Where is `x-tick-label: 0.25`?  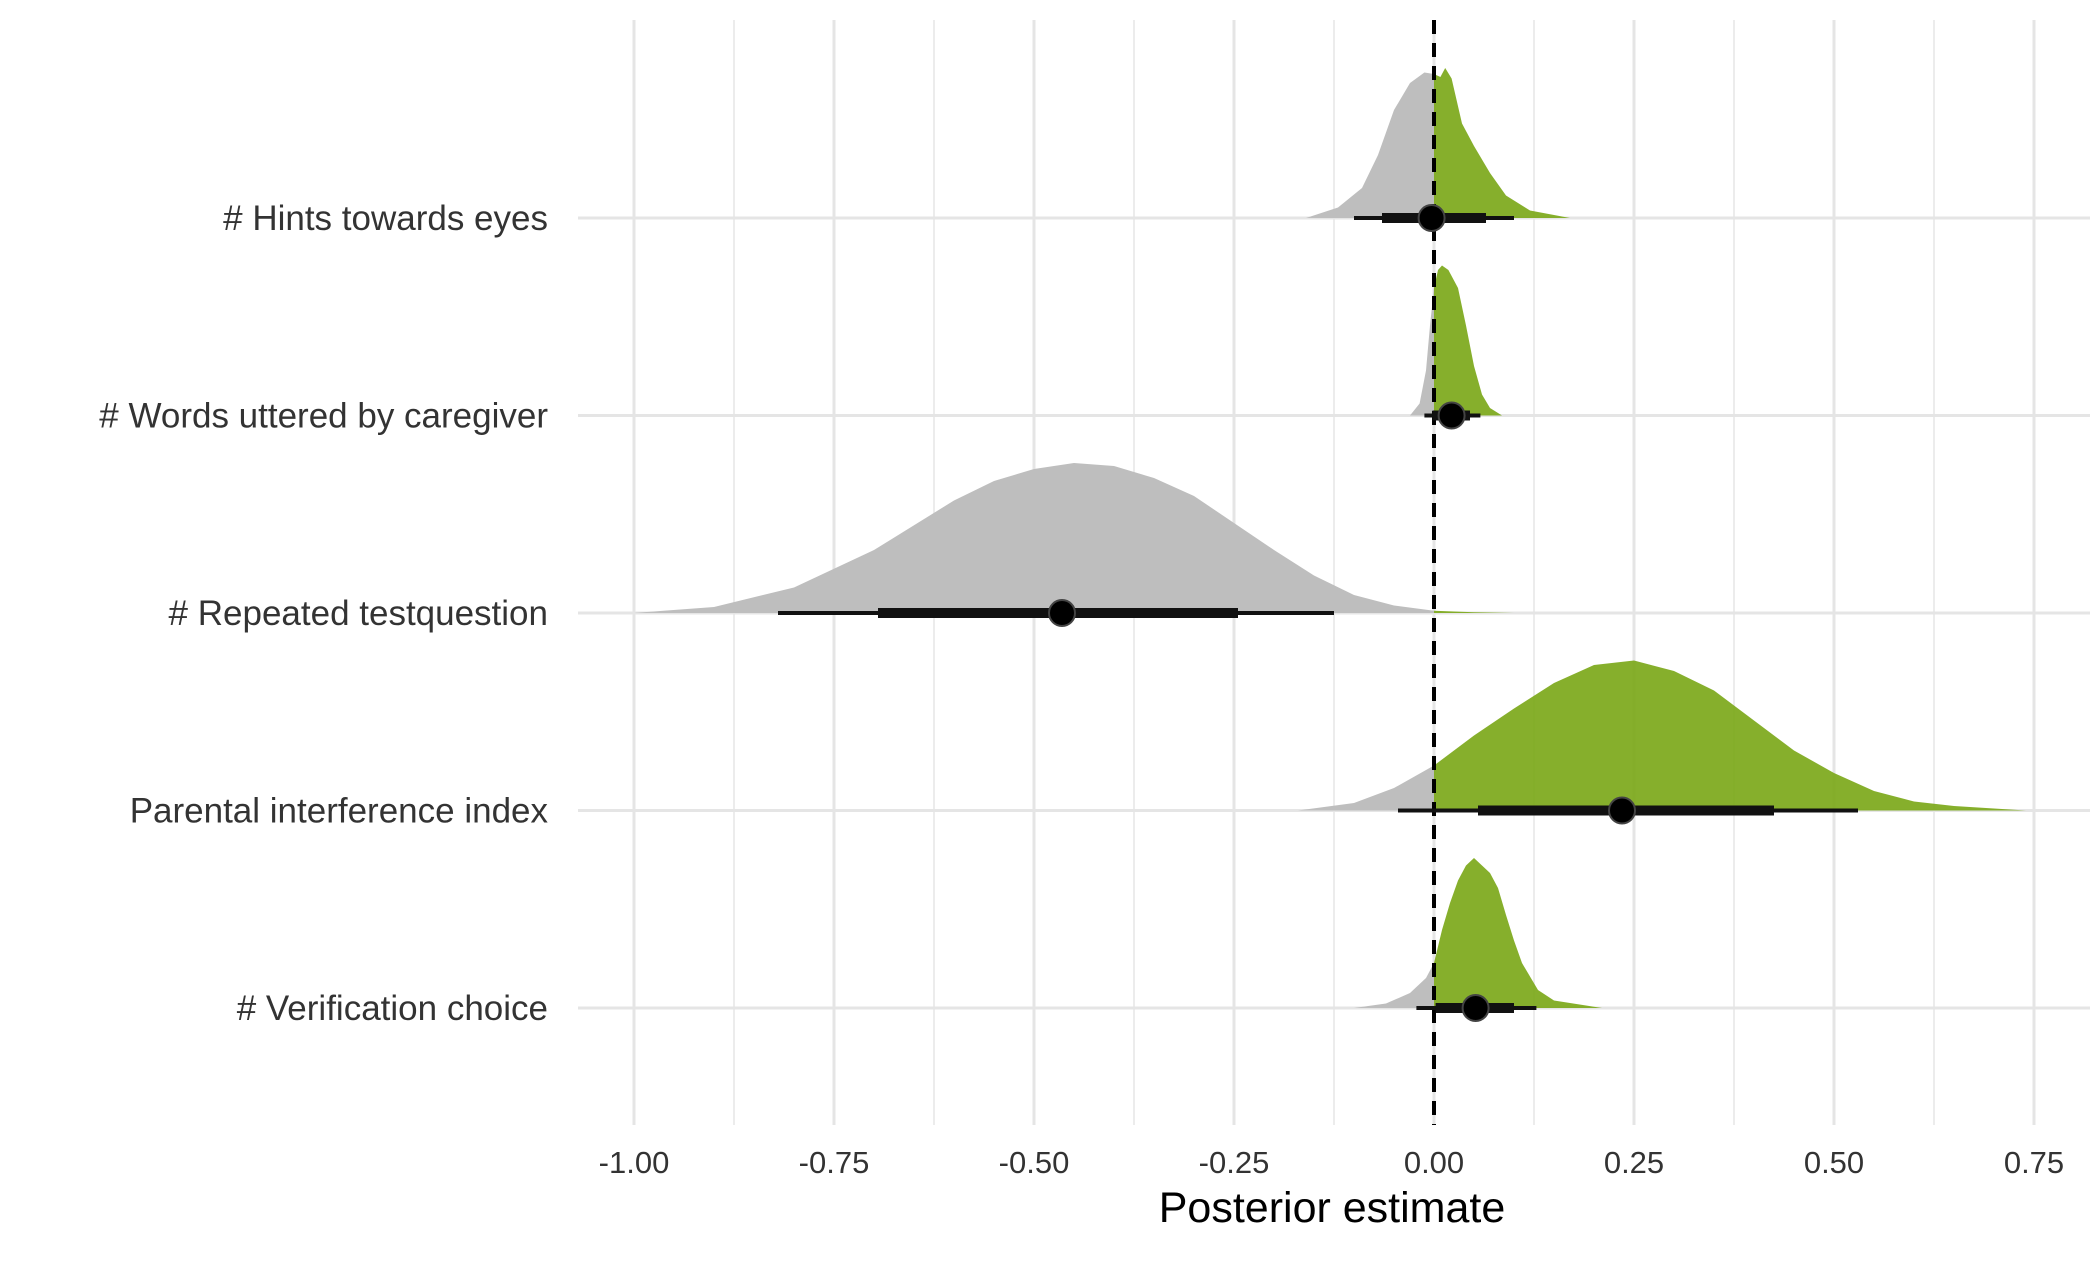 x-tick-label: 0.25 is located at coordinates (1634, 1162).